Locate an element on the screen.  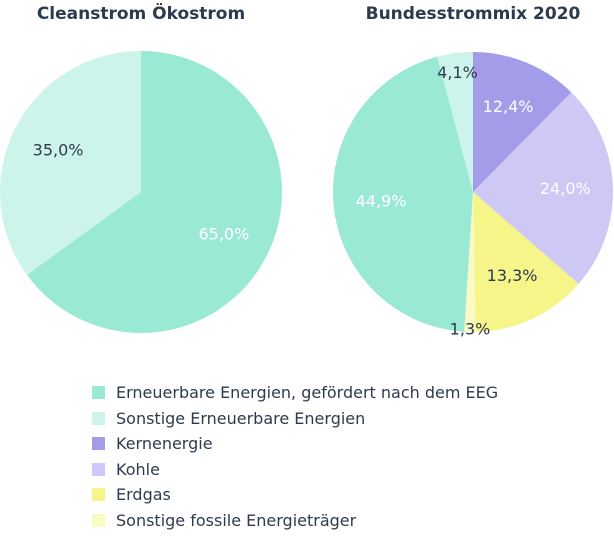
pie-data-label: 13,3% is located at coordinates (512, 275).